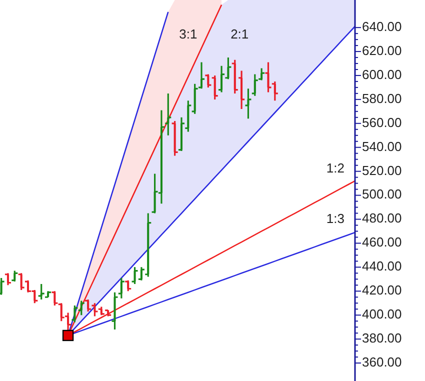 The image size is (425, 381). I want to click on y-tick-label: 560.00, so click(382, 122).